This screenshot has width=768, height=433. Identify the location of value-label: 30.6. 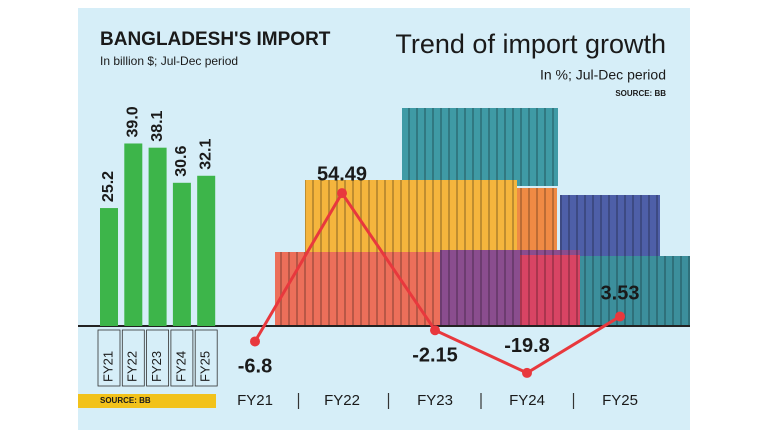
(181, 161).